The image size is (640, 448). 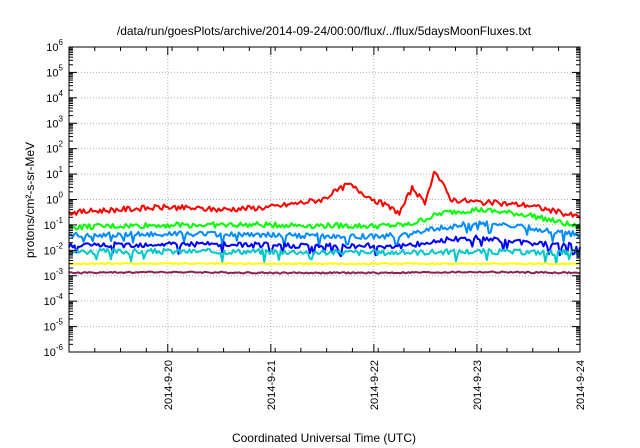 What do you see at coordinates (54, 46) in the screenshot?
I see `y-tick-label: 10⁶` at bounding box center [54, 46].